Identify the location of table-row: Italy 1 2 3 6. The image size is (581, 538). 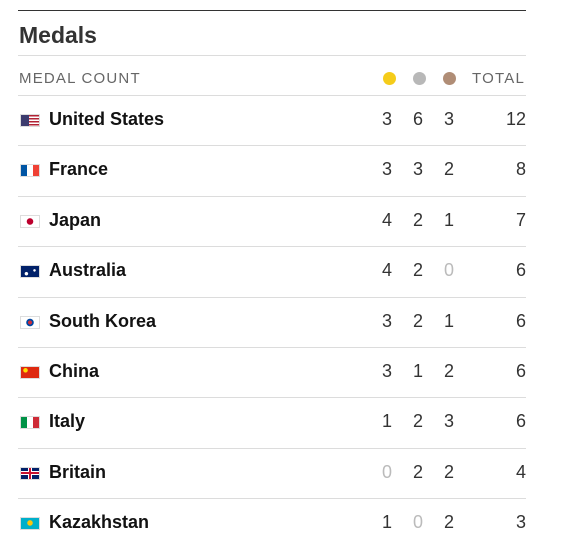
(290, 422).